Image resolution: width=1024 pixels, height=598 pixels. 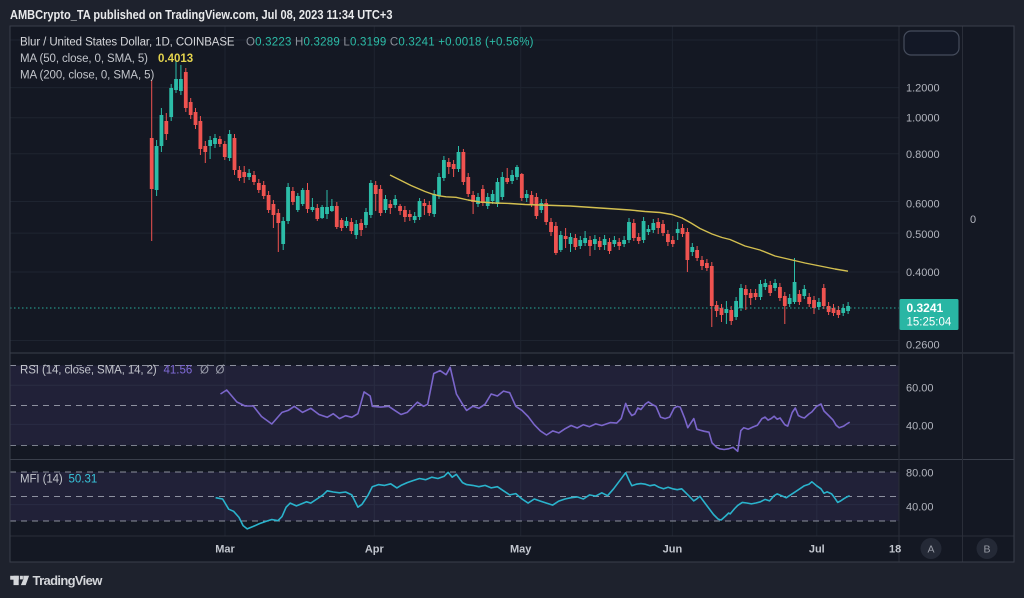 What do you see at coordinates (923, 155) in the screenshot?
I see `svg-text: 0.8000` at bounding box center [923, 155].